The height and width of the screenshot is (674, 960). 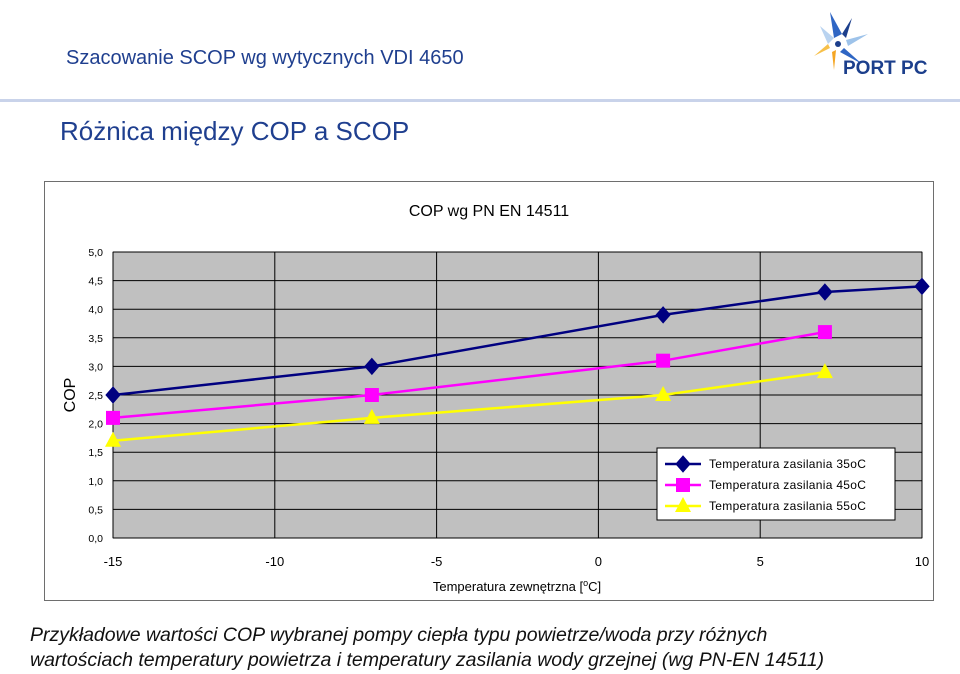 What do you see at coordinates (95, 396) in the screenshot?
I see `y-tick-label: 2,5` at bounding box center [95, 396].